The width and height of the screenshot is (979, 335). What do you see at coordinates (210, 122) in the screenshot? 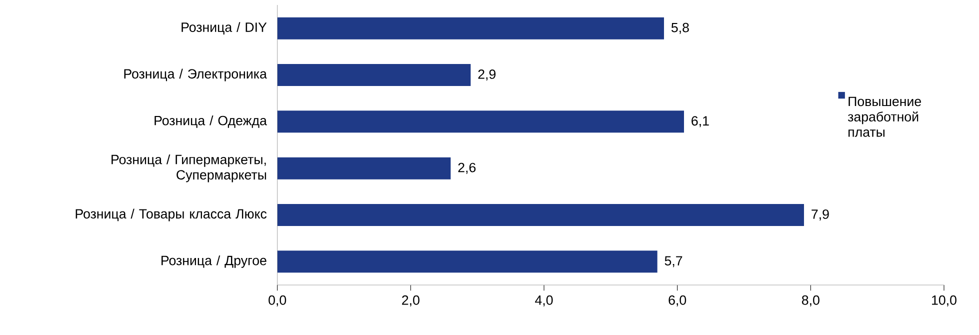
I see `y-tick-label: Розница / Одежда` at bounding box center [210, 122].